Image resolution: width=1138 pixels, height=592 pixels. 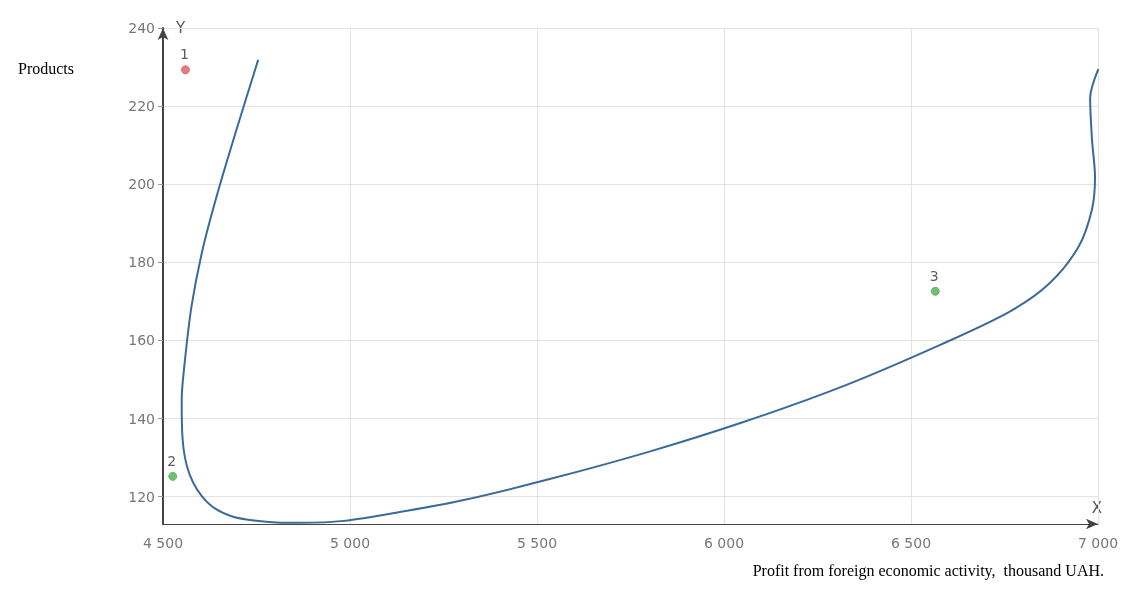 I want to click on y-tick-label: 240, so click(x=141, y=28).